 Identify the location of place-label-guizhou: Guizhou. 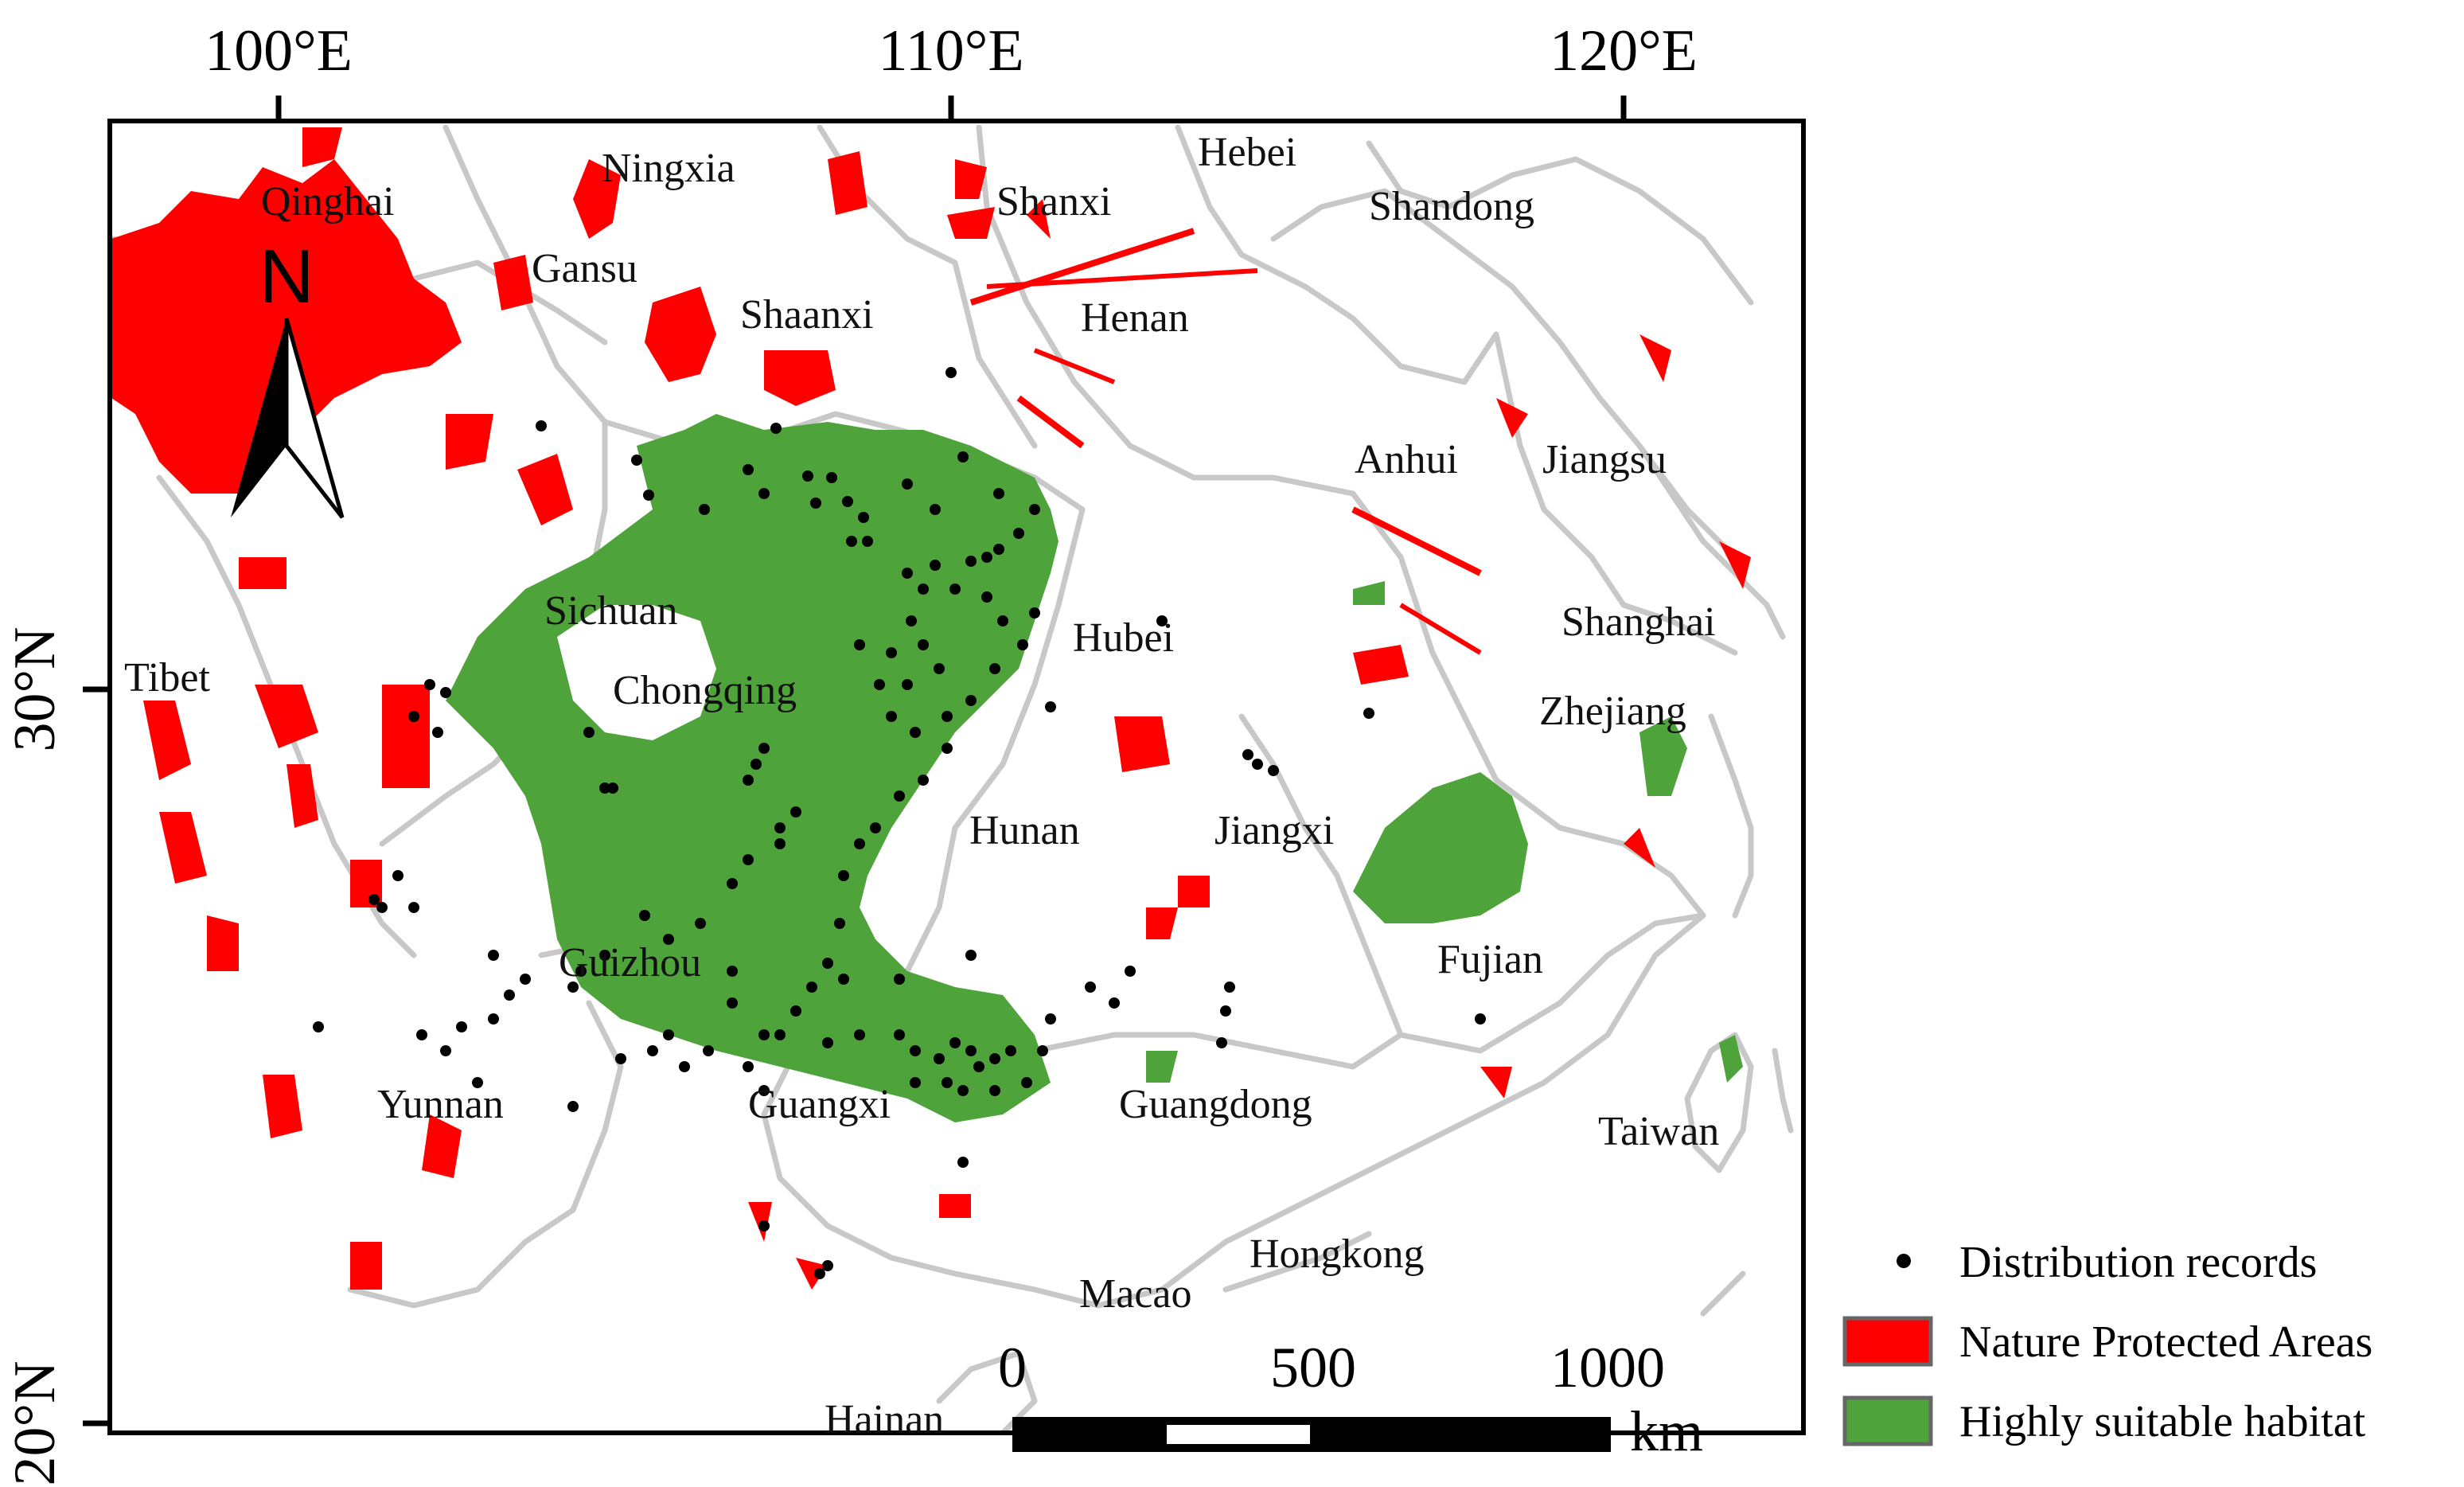
(630, 962).